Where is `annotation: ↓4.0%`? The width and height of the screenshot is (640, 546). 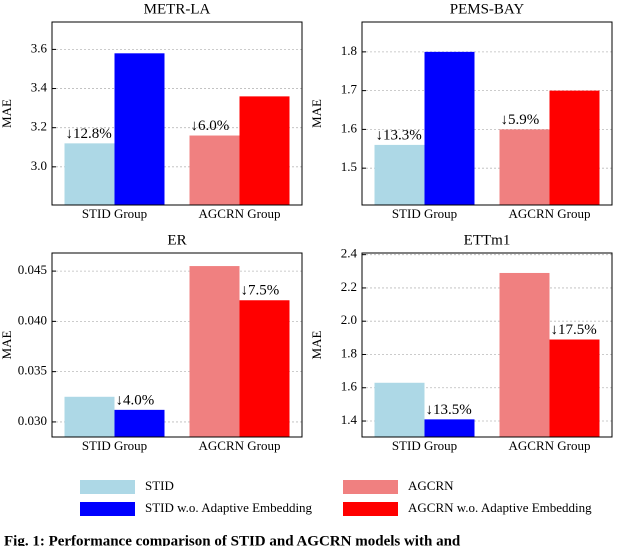 annotation: ↓4.0% is located at coordinates (135, 400).